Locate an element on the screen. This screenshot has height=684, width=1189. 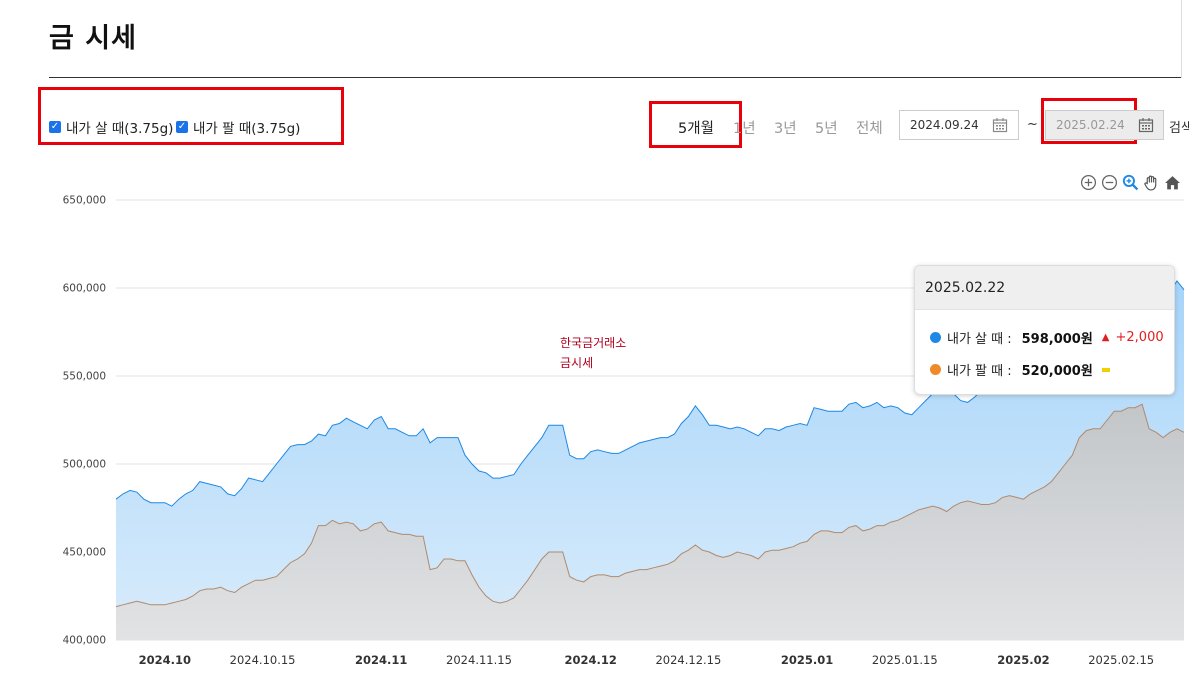
scrollbar is located at coordinates (1185, 39).